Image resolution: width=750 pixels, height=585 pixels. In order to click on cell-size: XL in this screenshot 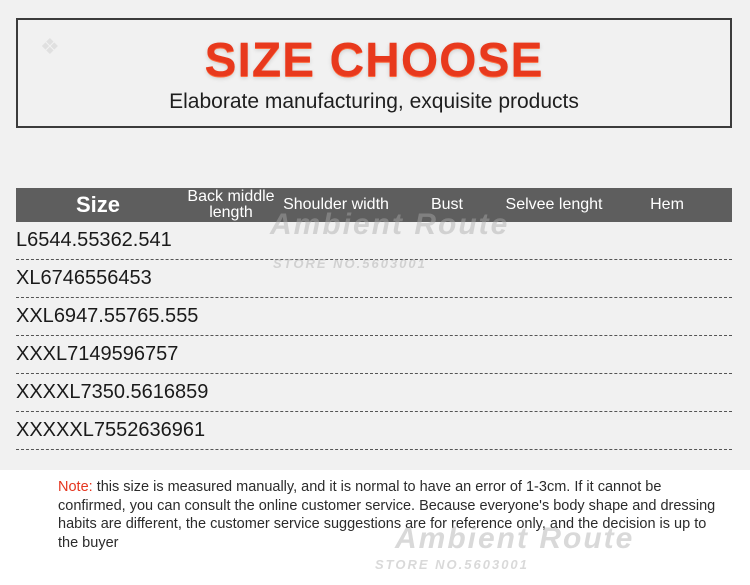, I will do `click(28, 278)`.